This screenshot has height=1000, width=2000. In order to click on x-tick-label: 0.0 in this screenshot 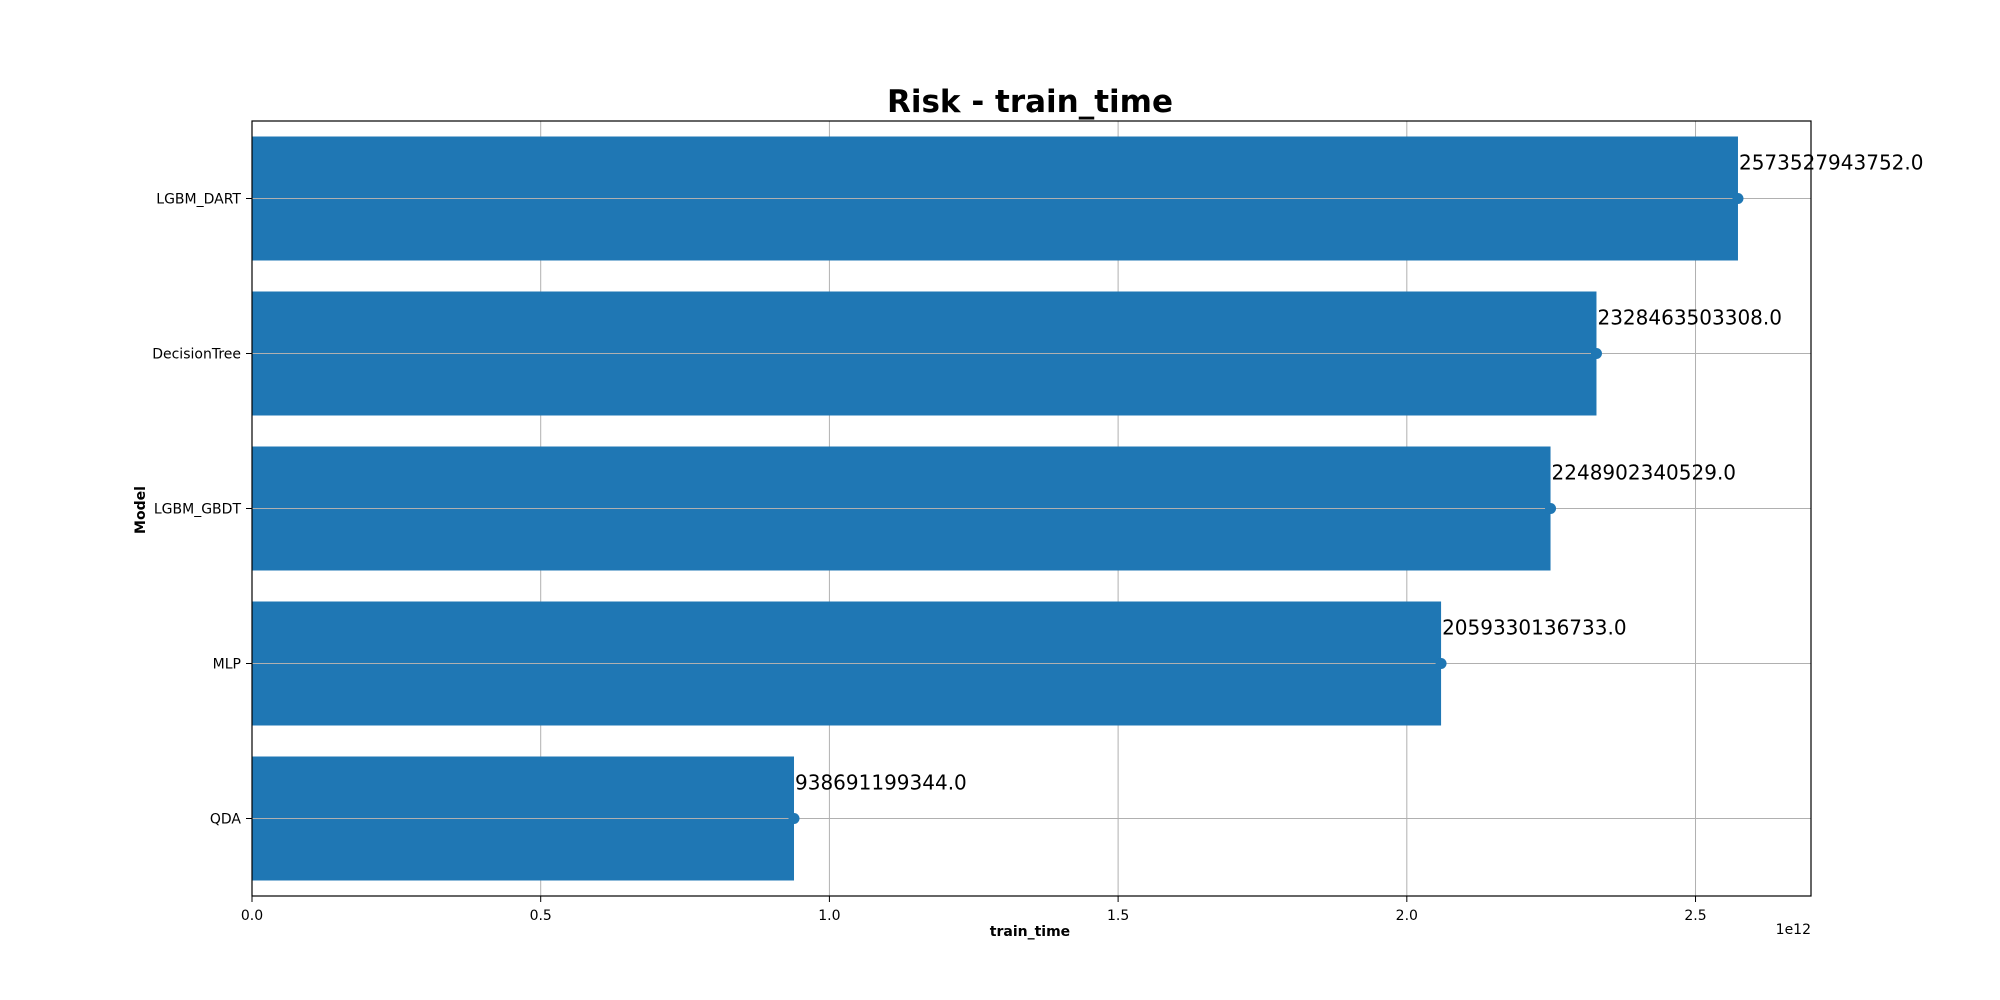, I will do `click(252, 916)`.